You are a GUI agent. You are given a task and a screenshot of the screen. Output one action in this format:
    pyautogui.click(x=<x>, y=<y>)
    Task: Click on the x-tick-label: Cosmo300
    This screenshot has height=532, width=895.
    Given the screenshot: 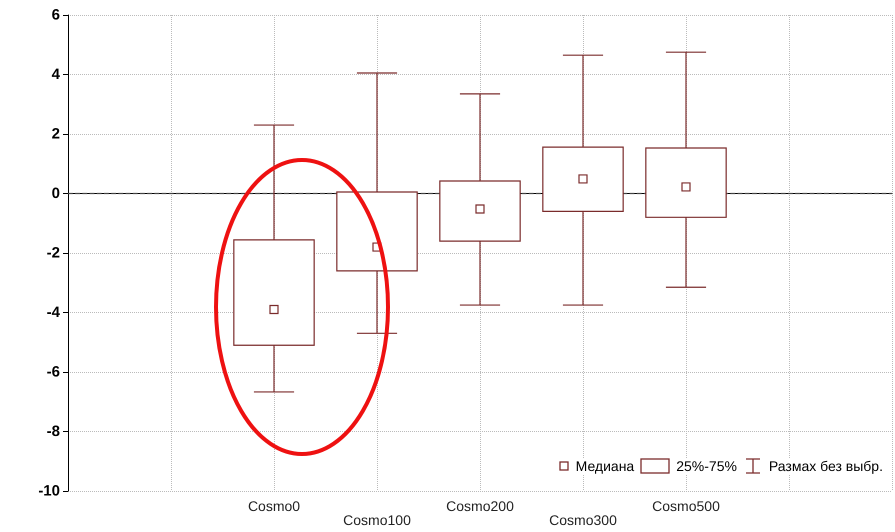 What is the action you would take?
    pyautogui.click(x=583, y=520)
    